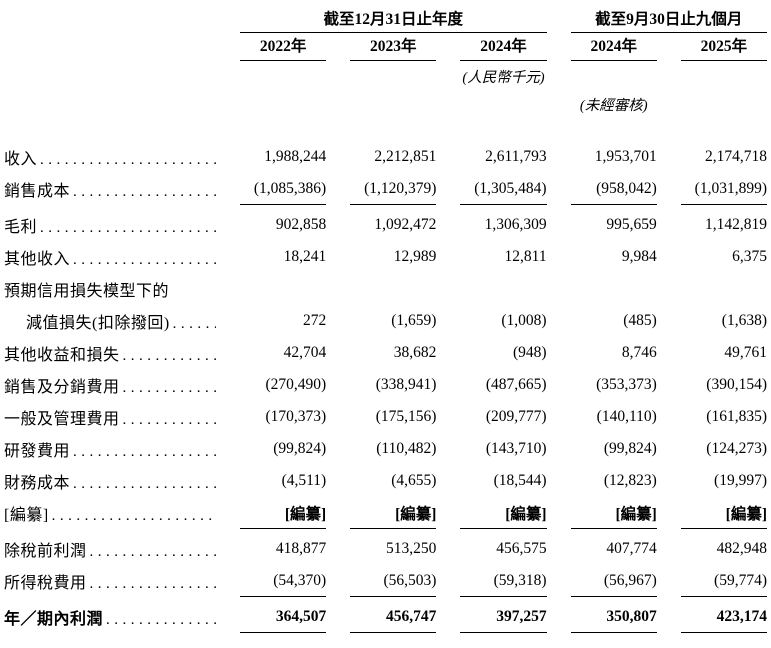 This screenshot has width=771, height=648. Describe the element at coordinates (406, 416) in the screenshot. I see `cell-value: (175,156)` at that location.